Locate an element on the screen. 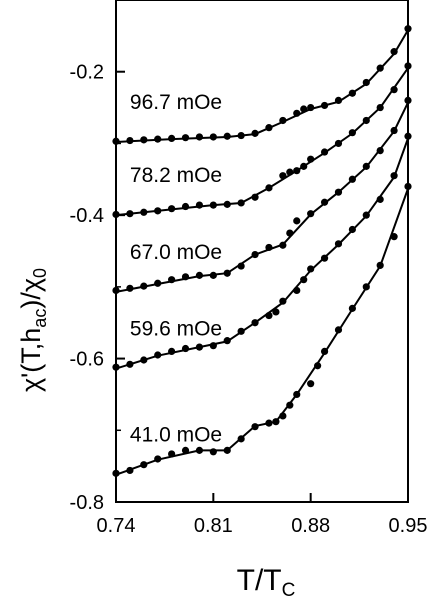  y-tick-label: -0.6 is located at coordinates (87, 360).